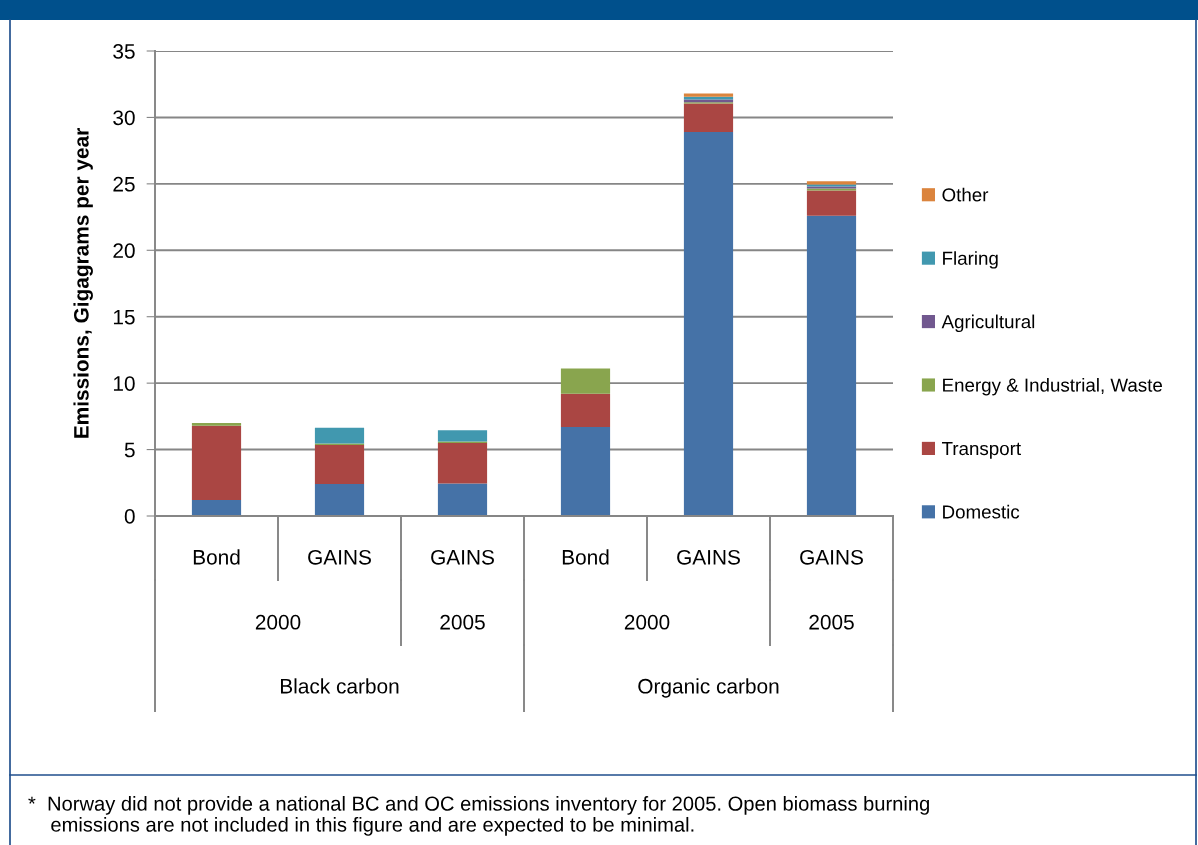  Describe the element at coordinates (129, 450) in the screenshot. I see `y-tick-label: 5` at that location.